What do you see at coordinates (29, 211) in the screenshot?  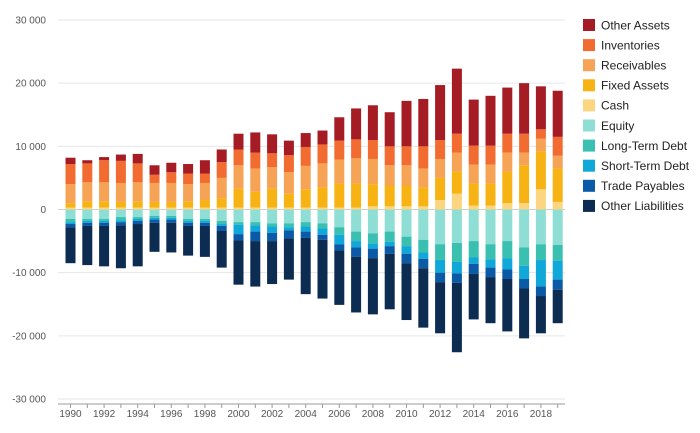 I see `y-axis-tick-labels: 30 000 20 000 10 000 0 -10 000 -20 000 -30 000` at bounding box center [29, 211].